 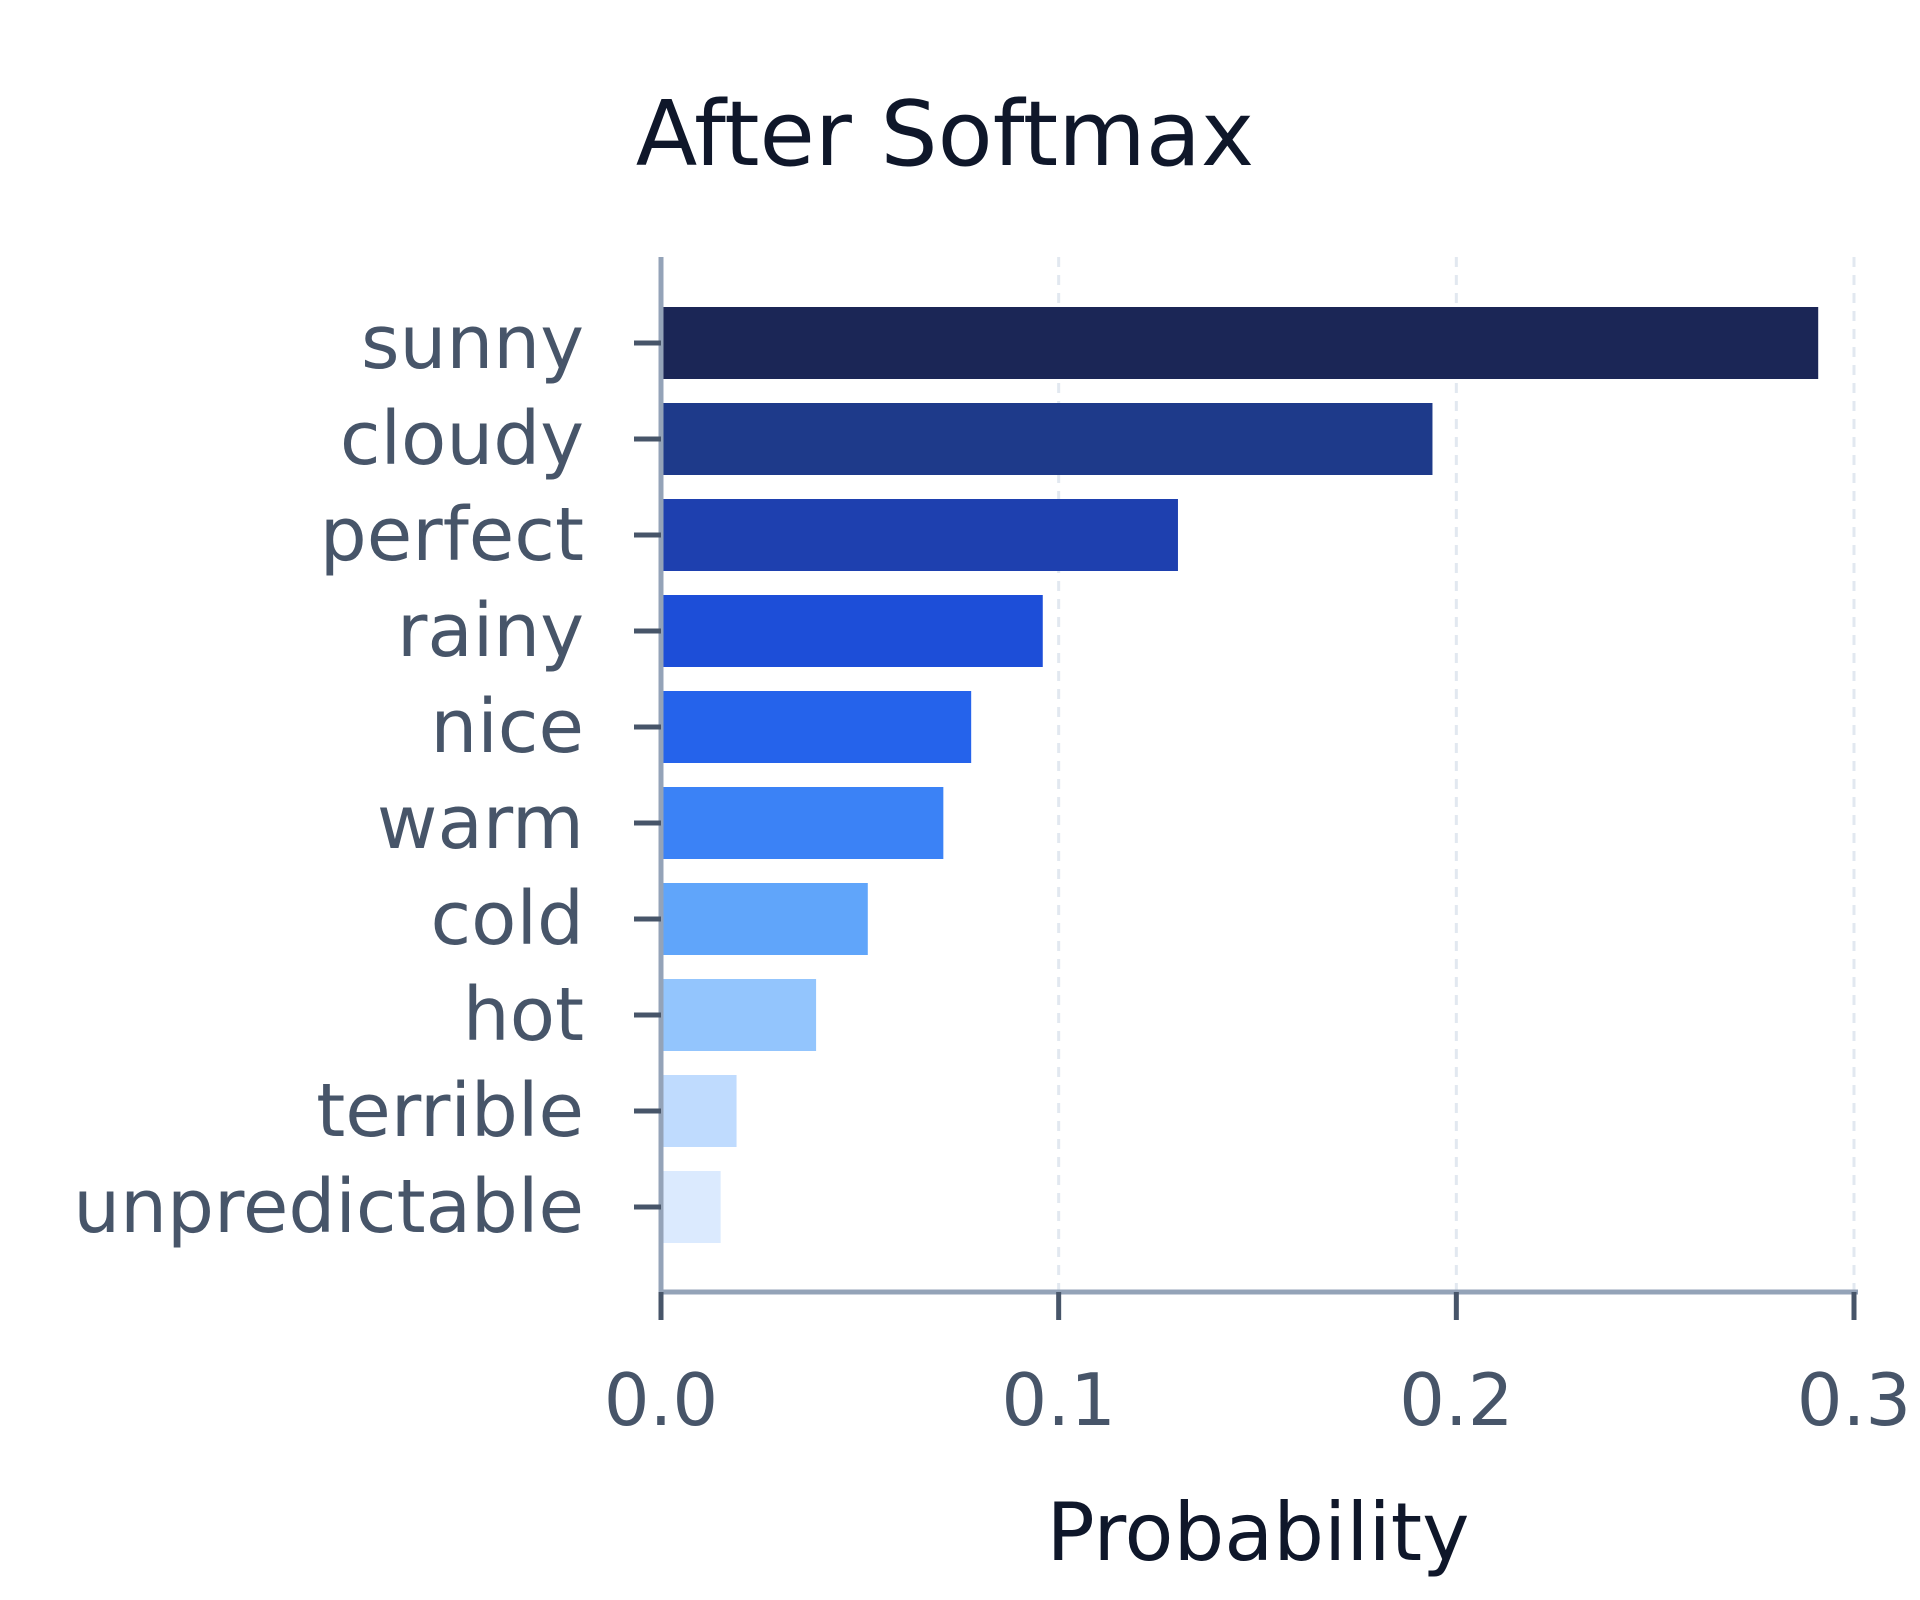 What do you see at coordinates (507, 727) in the screenshot?
I see `category-label-nice: nice` at bounding box center [507, 727].